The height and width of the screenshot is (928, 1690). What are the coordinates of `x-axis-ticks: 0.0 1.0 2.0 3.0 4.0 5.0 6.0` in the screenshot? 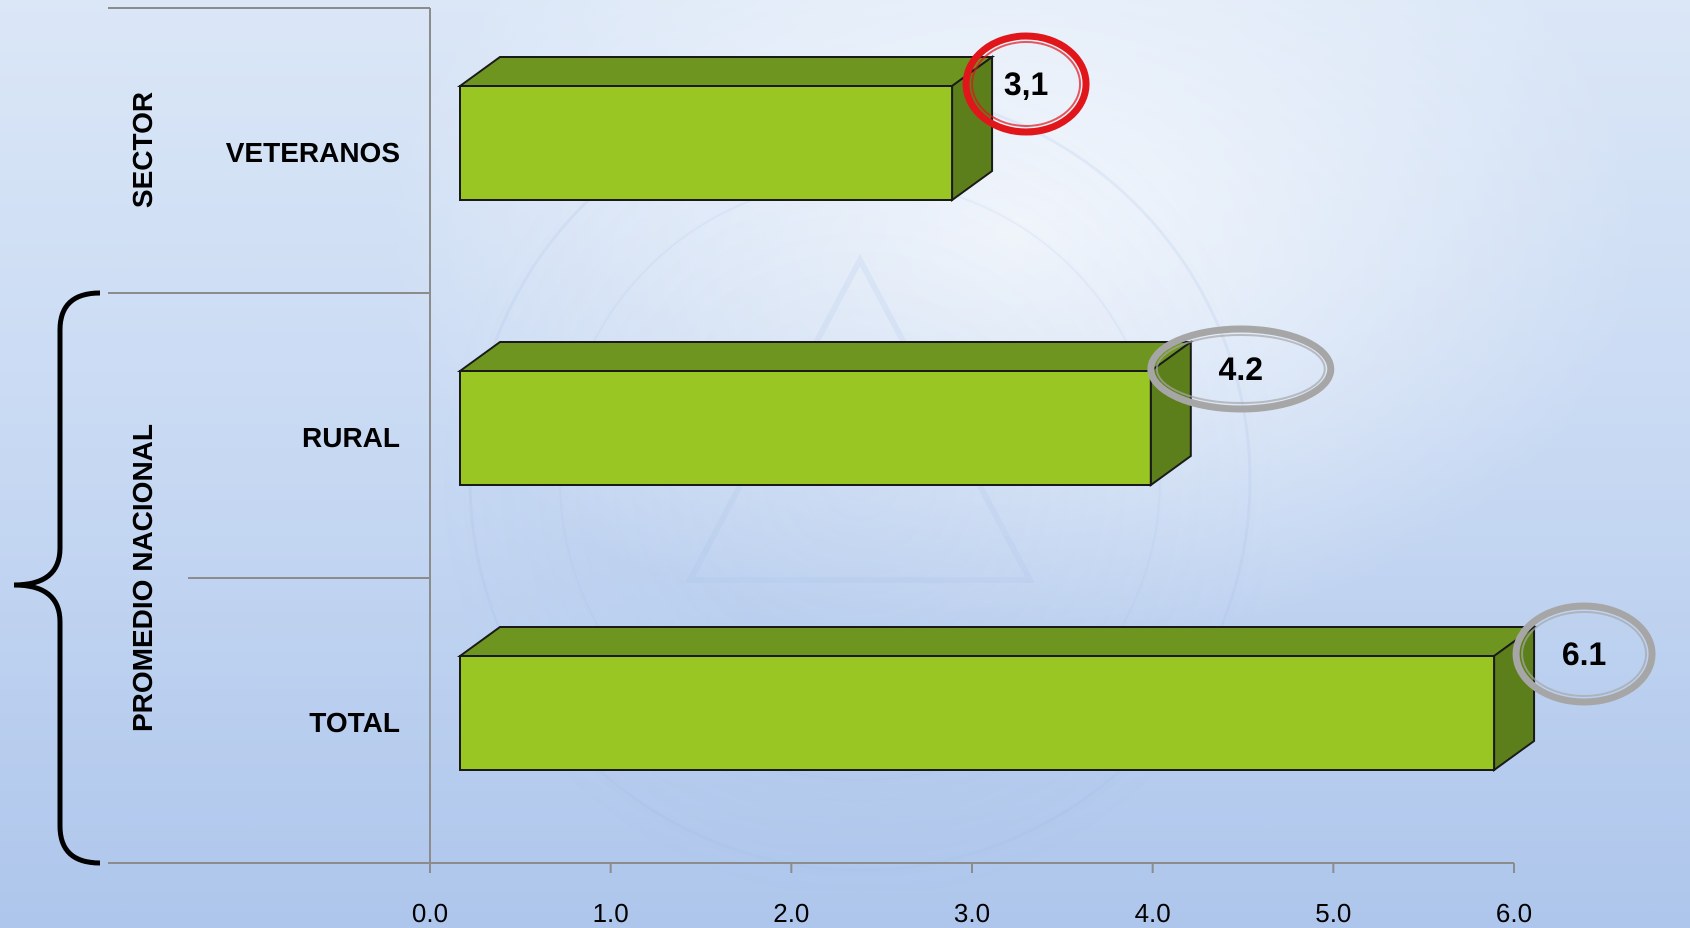 It's located at (972, 895).